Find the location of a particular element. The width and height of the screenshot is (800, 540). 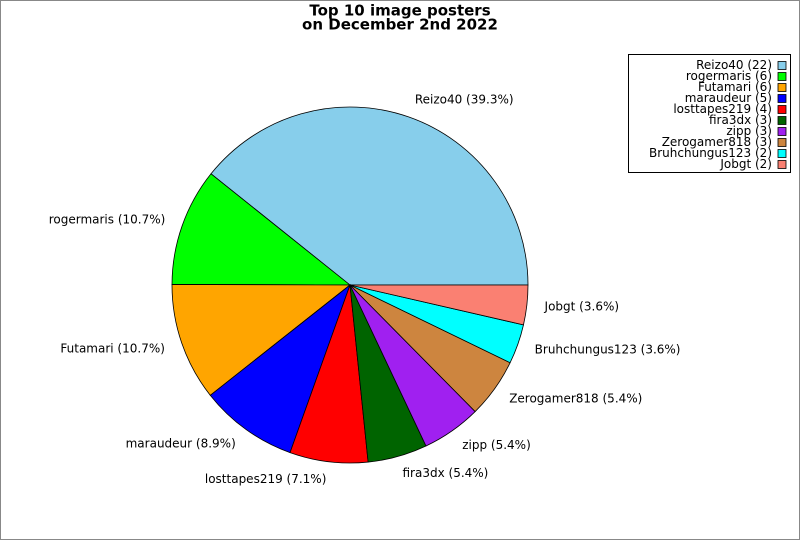

legend-label: rogermaris (6) is located at coordinates (729, 76).